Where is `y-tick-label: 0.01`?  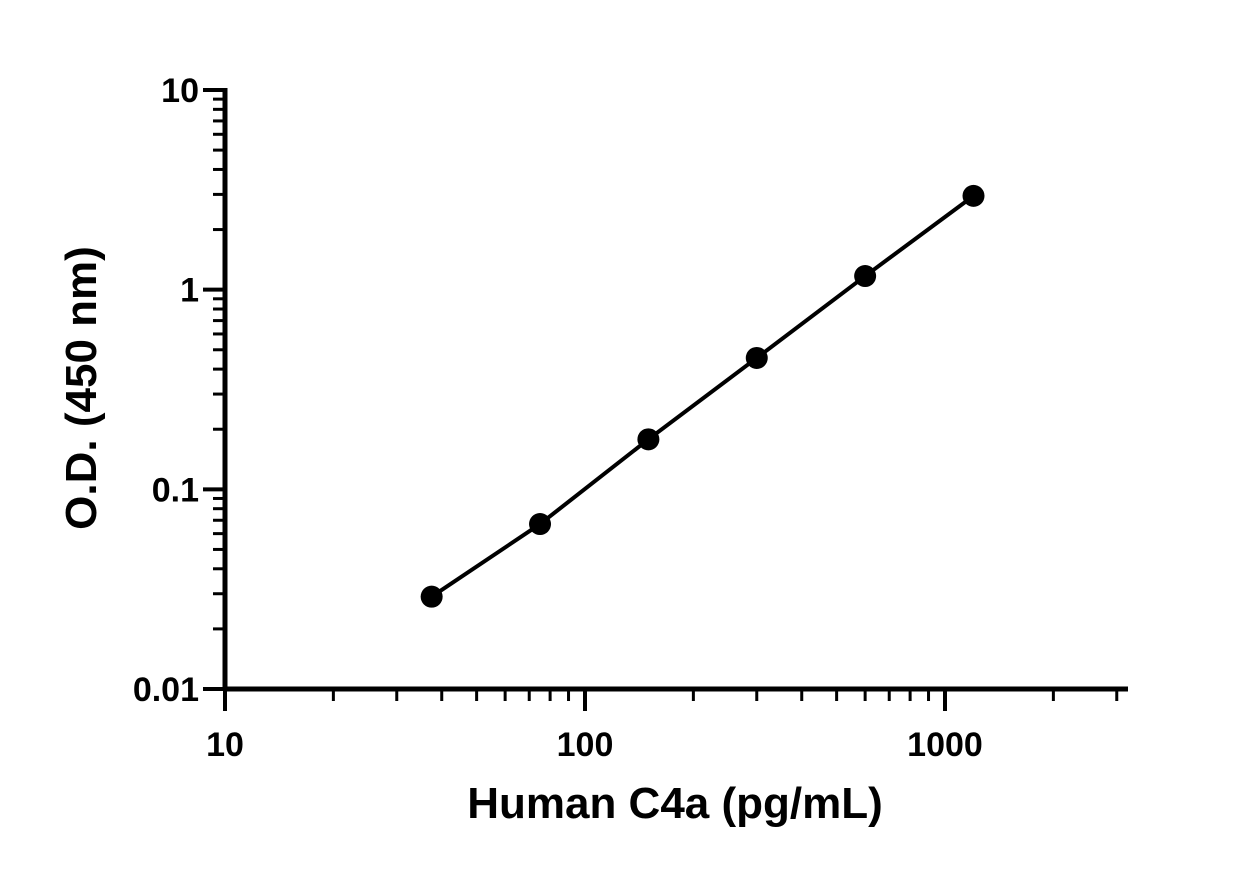 y-tick-label: 0.01 is located at coordinates (166, 690).